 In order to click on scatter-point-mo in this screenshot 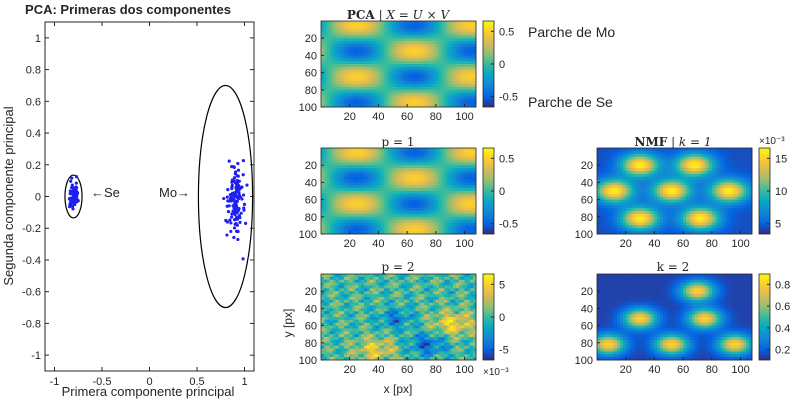, I will do `click(242, 199)`.